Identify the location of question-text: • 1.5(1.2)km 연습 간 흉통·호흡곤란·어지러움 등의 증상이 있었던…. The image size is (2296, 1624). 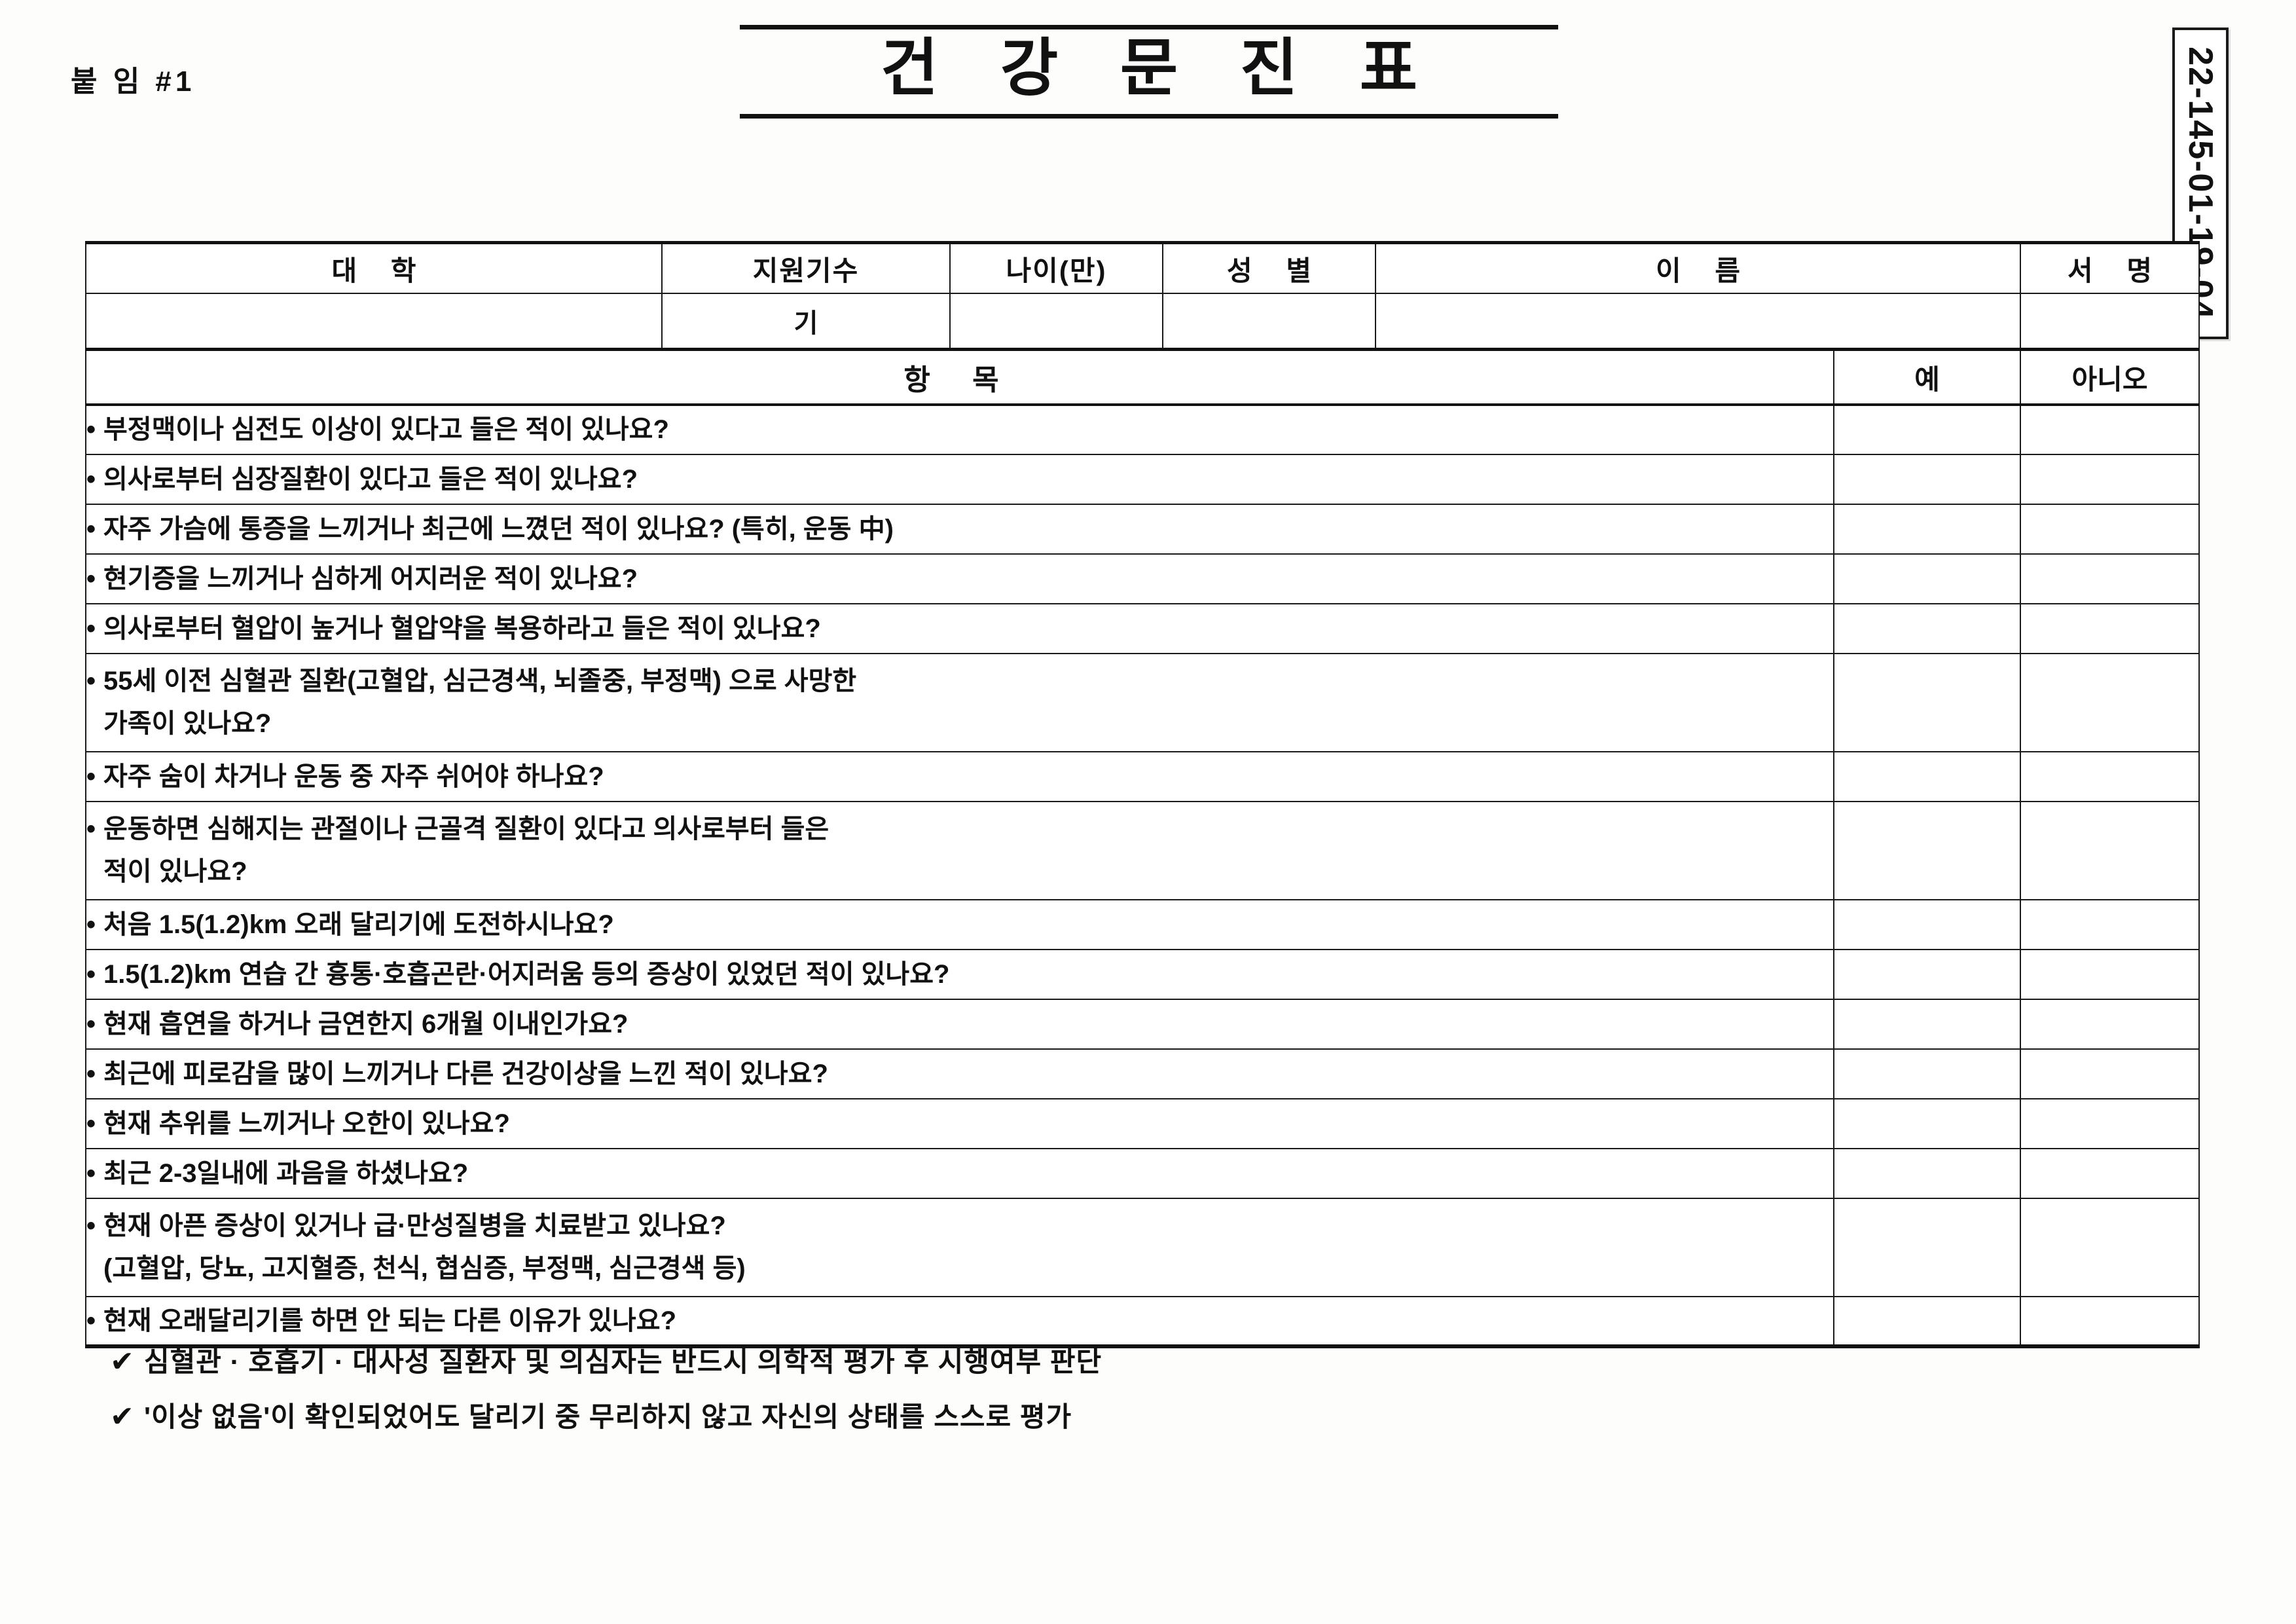
(959, 974).